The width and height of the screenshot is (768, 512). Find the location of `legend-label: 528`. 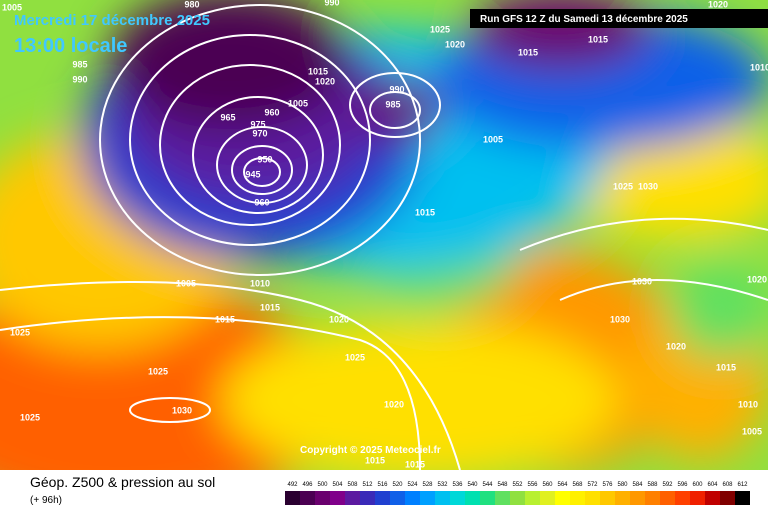

legend-label: 528 is located at coordinates (427, 485).